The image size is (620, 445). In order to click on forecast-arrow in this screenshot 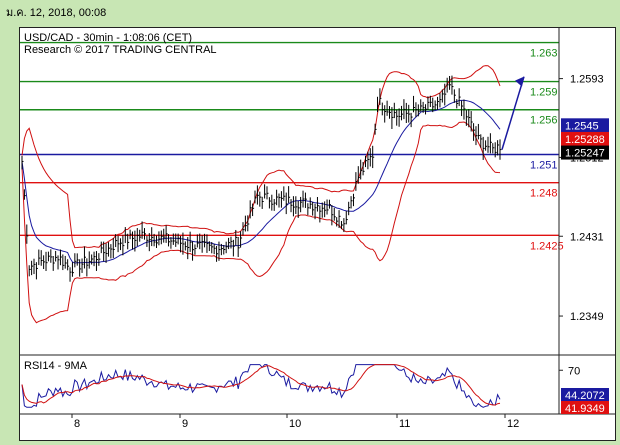, I will do `click(513, 113)`.